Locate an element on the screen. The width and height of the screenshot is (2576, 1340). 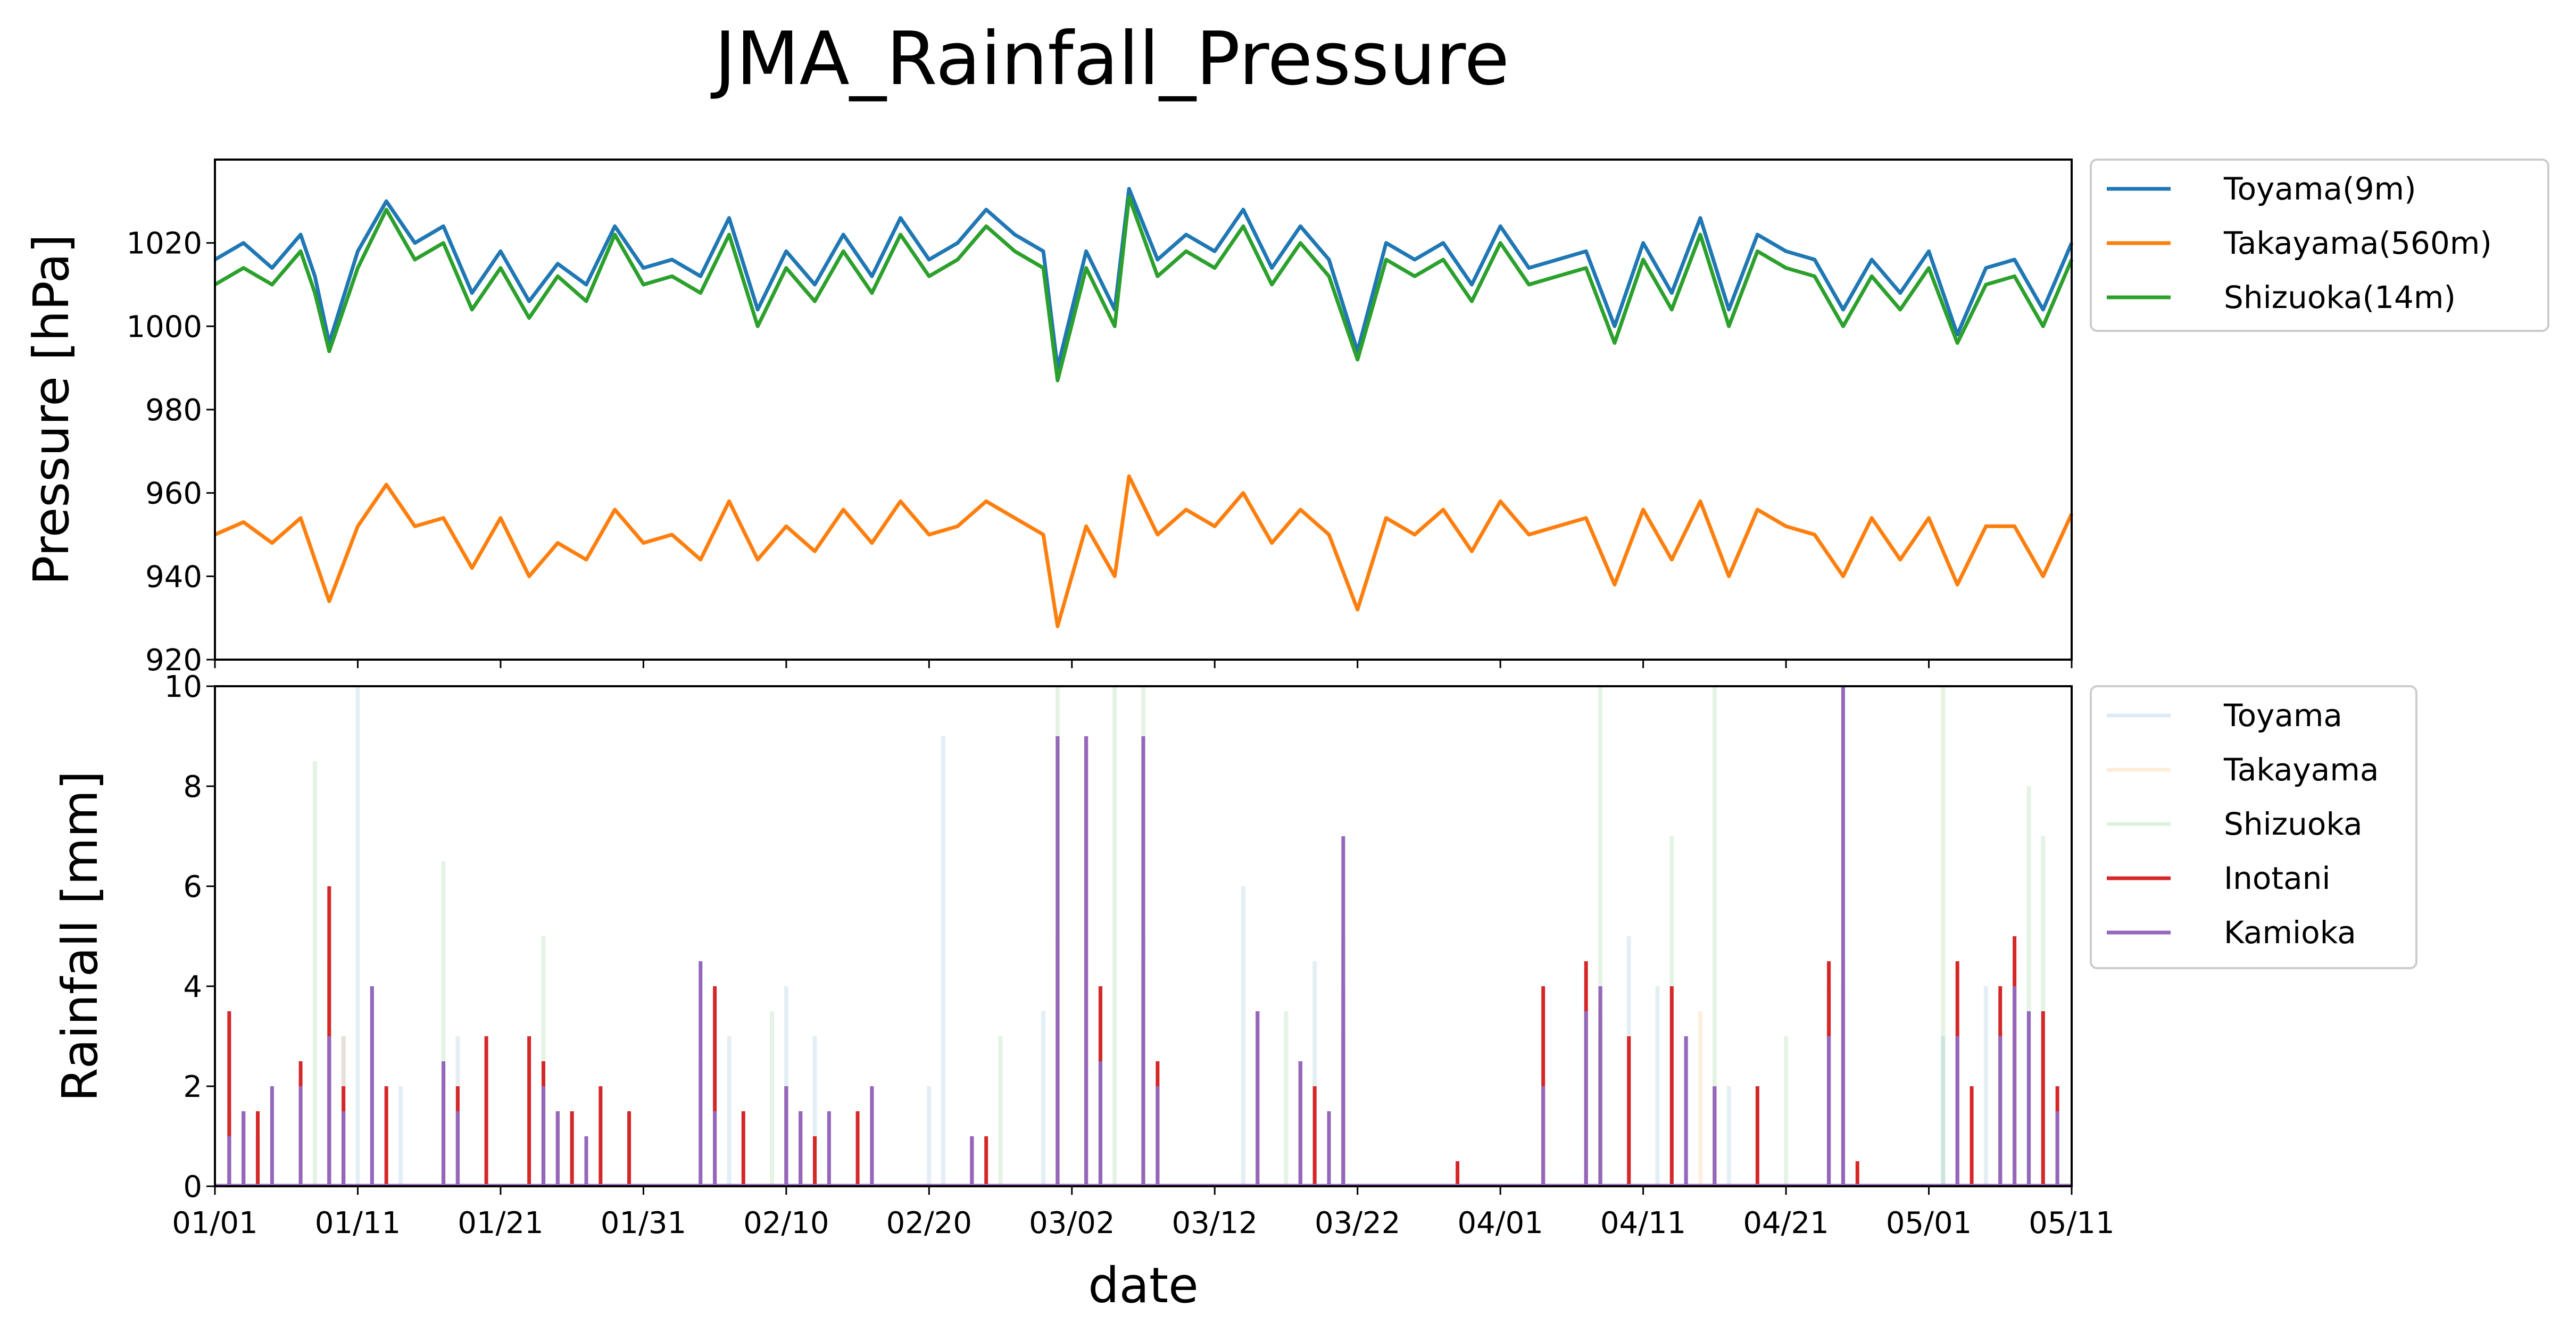
legend-label-kamioka: Kamioka is located at coordinates (2290, 932).